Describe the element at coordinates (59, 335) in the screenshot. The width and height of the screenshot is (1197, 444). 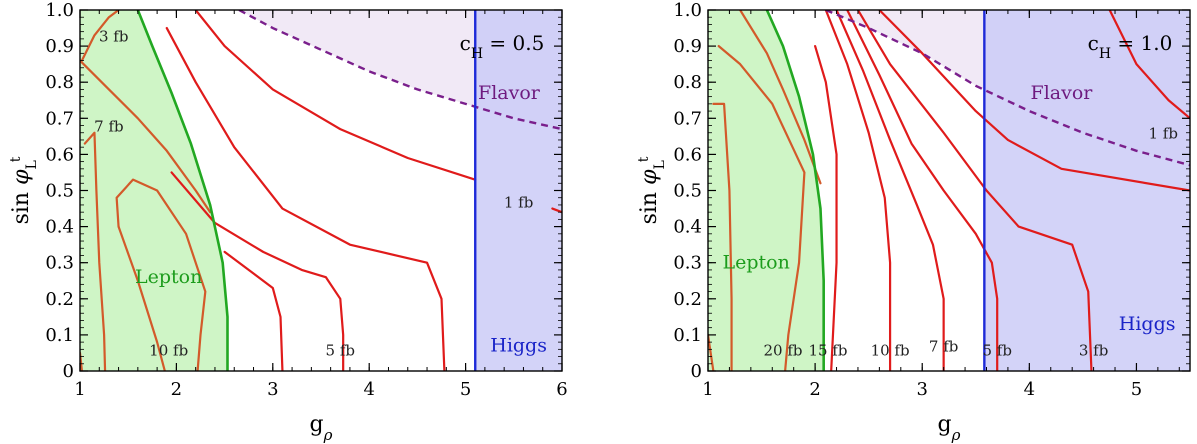
I see `y-tick-label: 0.1` at that location.